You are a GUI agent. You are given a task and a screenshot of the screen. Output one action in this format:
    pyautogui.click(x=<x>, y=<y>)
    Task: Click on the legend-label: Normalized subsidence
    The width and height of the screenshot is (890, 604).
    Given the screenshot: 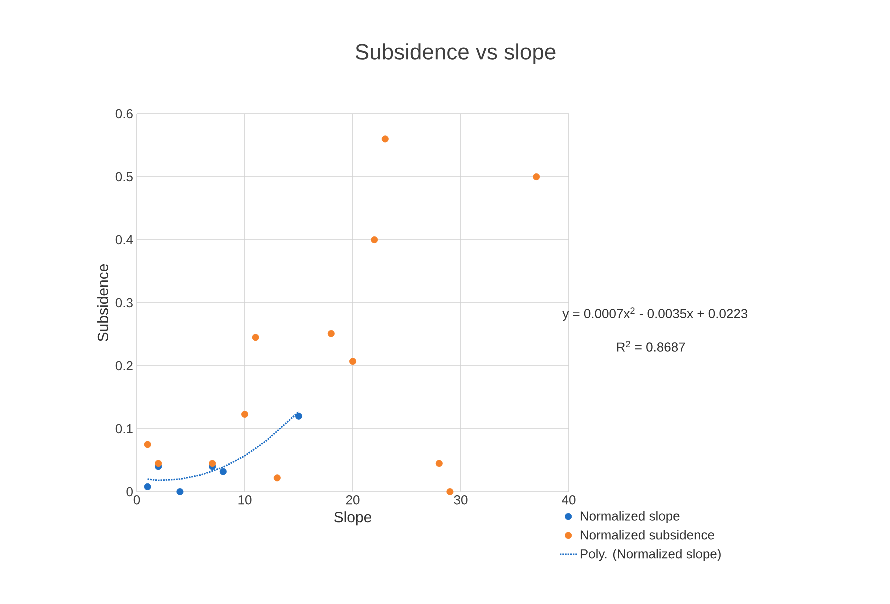 What is the action you would take?
    pyautogui.click(x=647, y=535)
    